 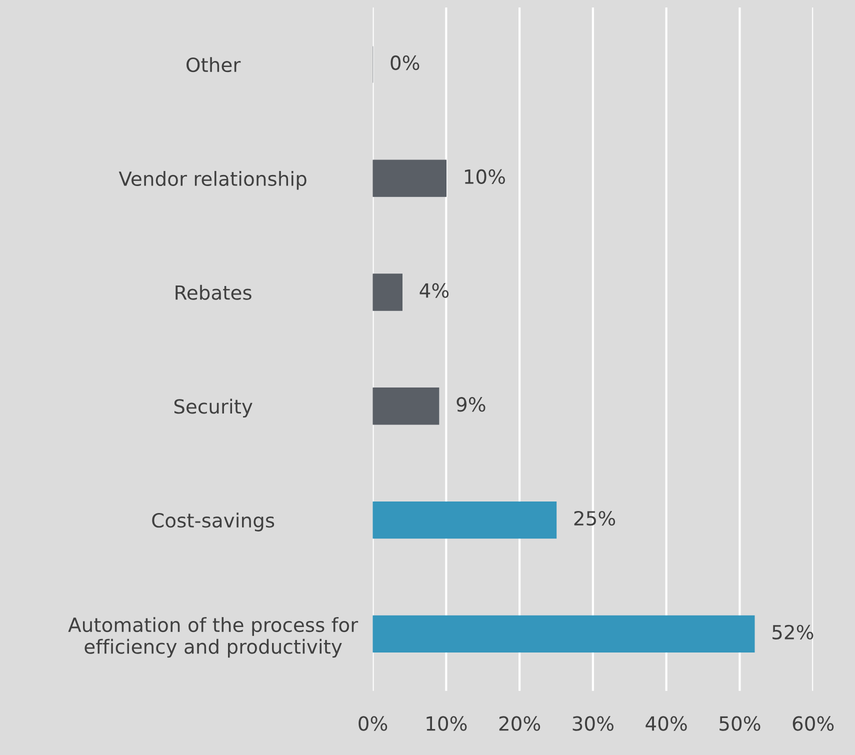 I want to click on x-tick-label: 10%, so click(x=446, y=723).